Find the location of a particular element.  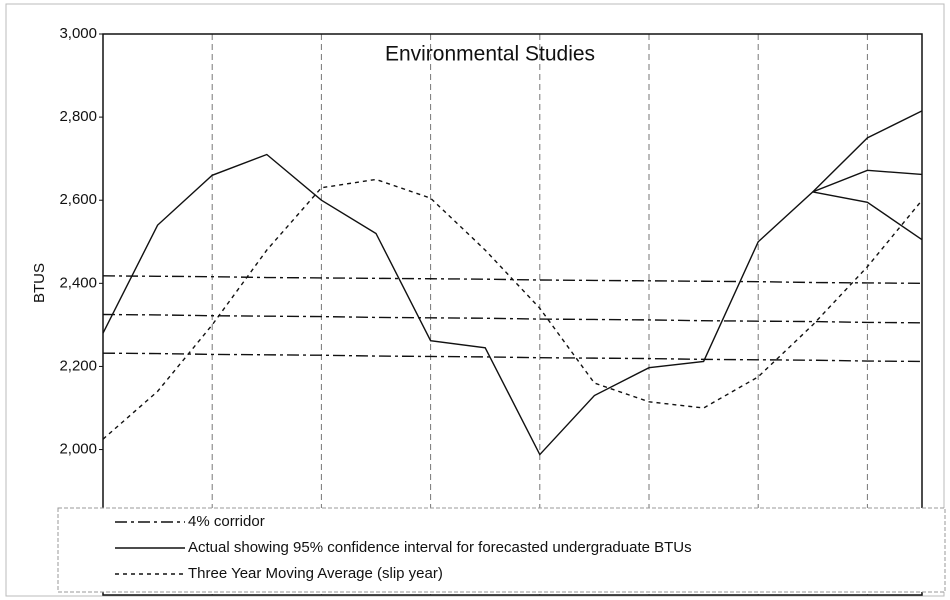

y-tick-label: 2,800 is located at coordinates (78, 116).